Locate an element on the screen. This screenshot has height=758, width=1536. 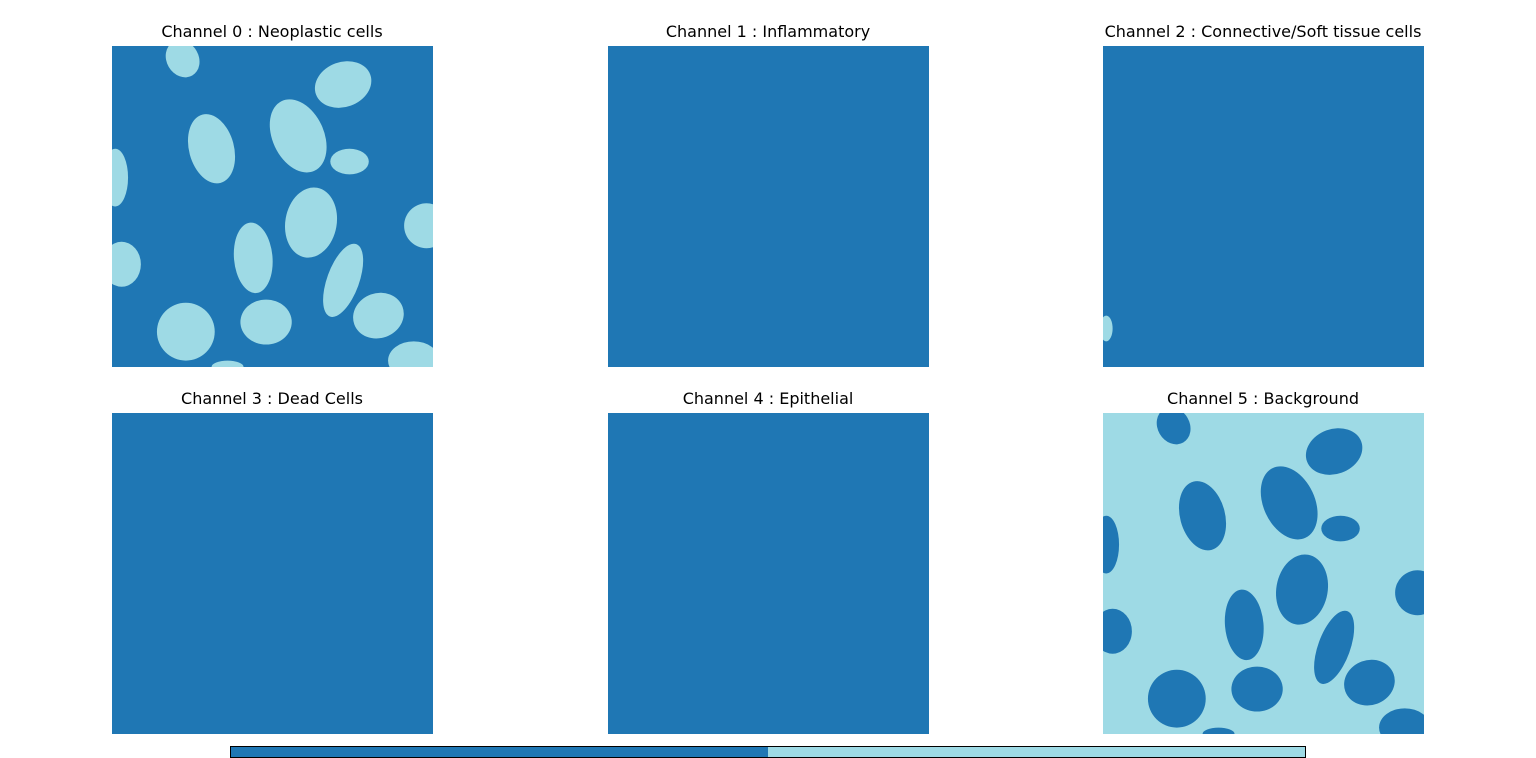
colorbar-segment-high is located at coordinates (1036, 752).